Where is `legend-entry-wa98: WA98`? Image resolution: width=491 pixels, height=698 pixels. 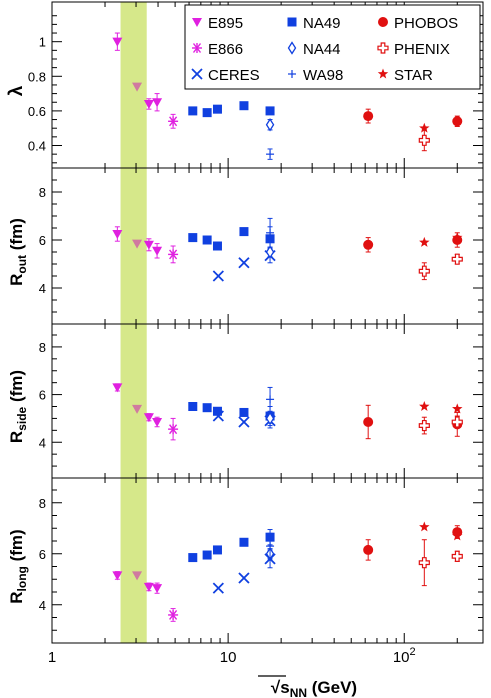 legend-entry-wa98: WA98 is located at coordinates (315, 75).